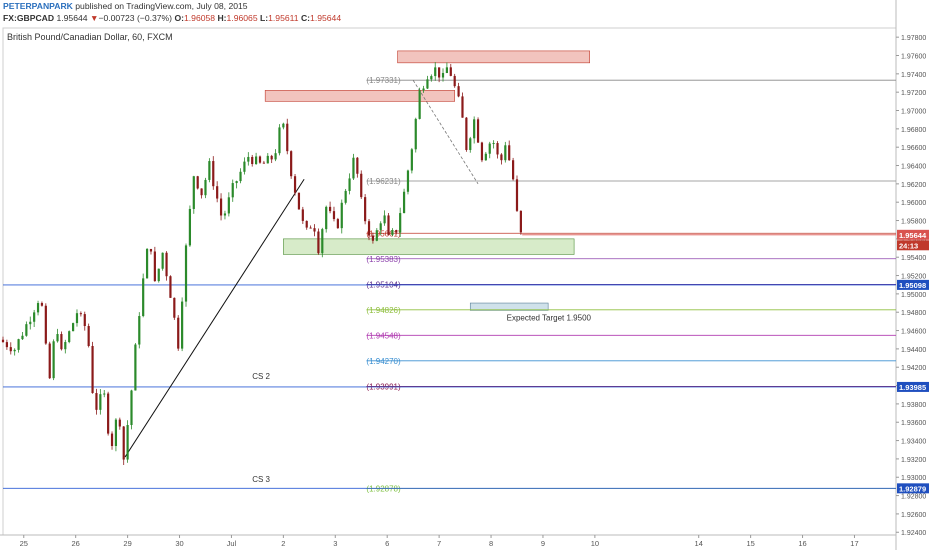 The image size is (932, 550). What do you see at coordinates (913, 405) in the screenshot?
I see `y-tick-label: 1.93800` at bounding box center [913, 405].